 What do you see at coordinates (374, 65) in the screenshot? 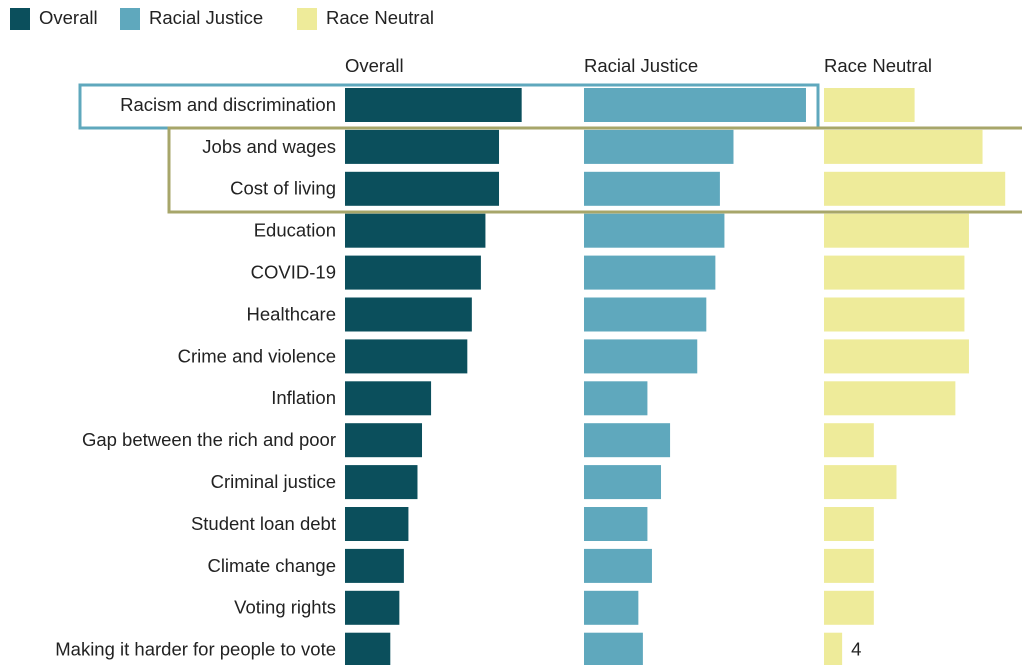
I see `column-header: Overall` at bounding box center [374, 65].